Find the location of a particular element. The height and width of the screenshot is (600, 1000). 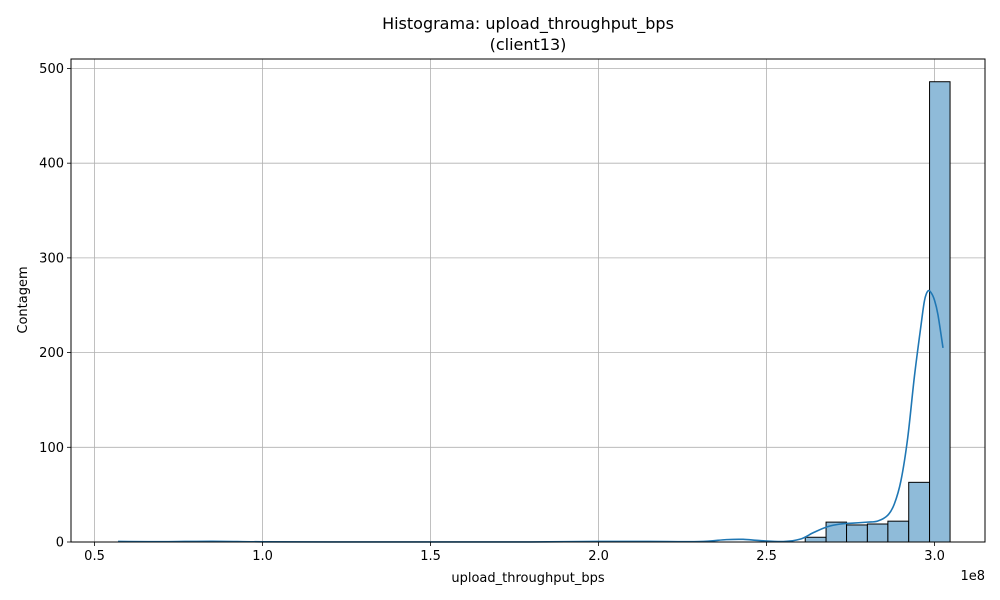

y-tick-label: 300 is located at coordinates (51, 258).